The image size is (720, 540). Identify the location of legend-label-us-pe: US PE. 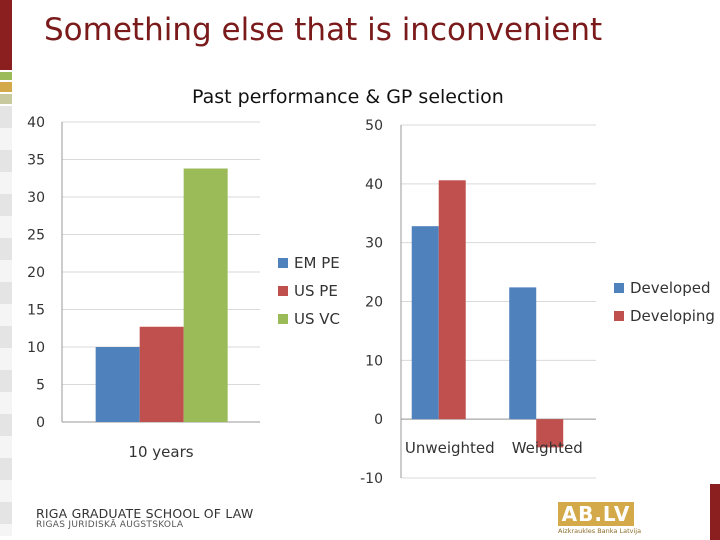
(316, 291).